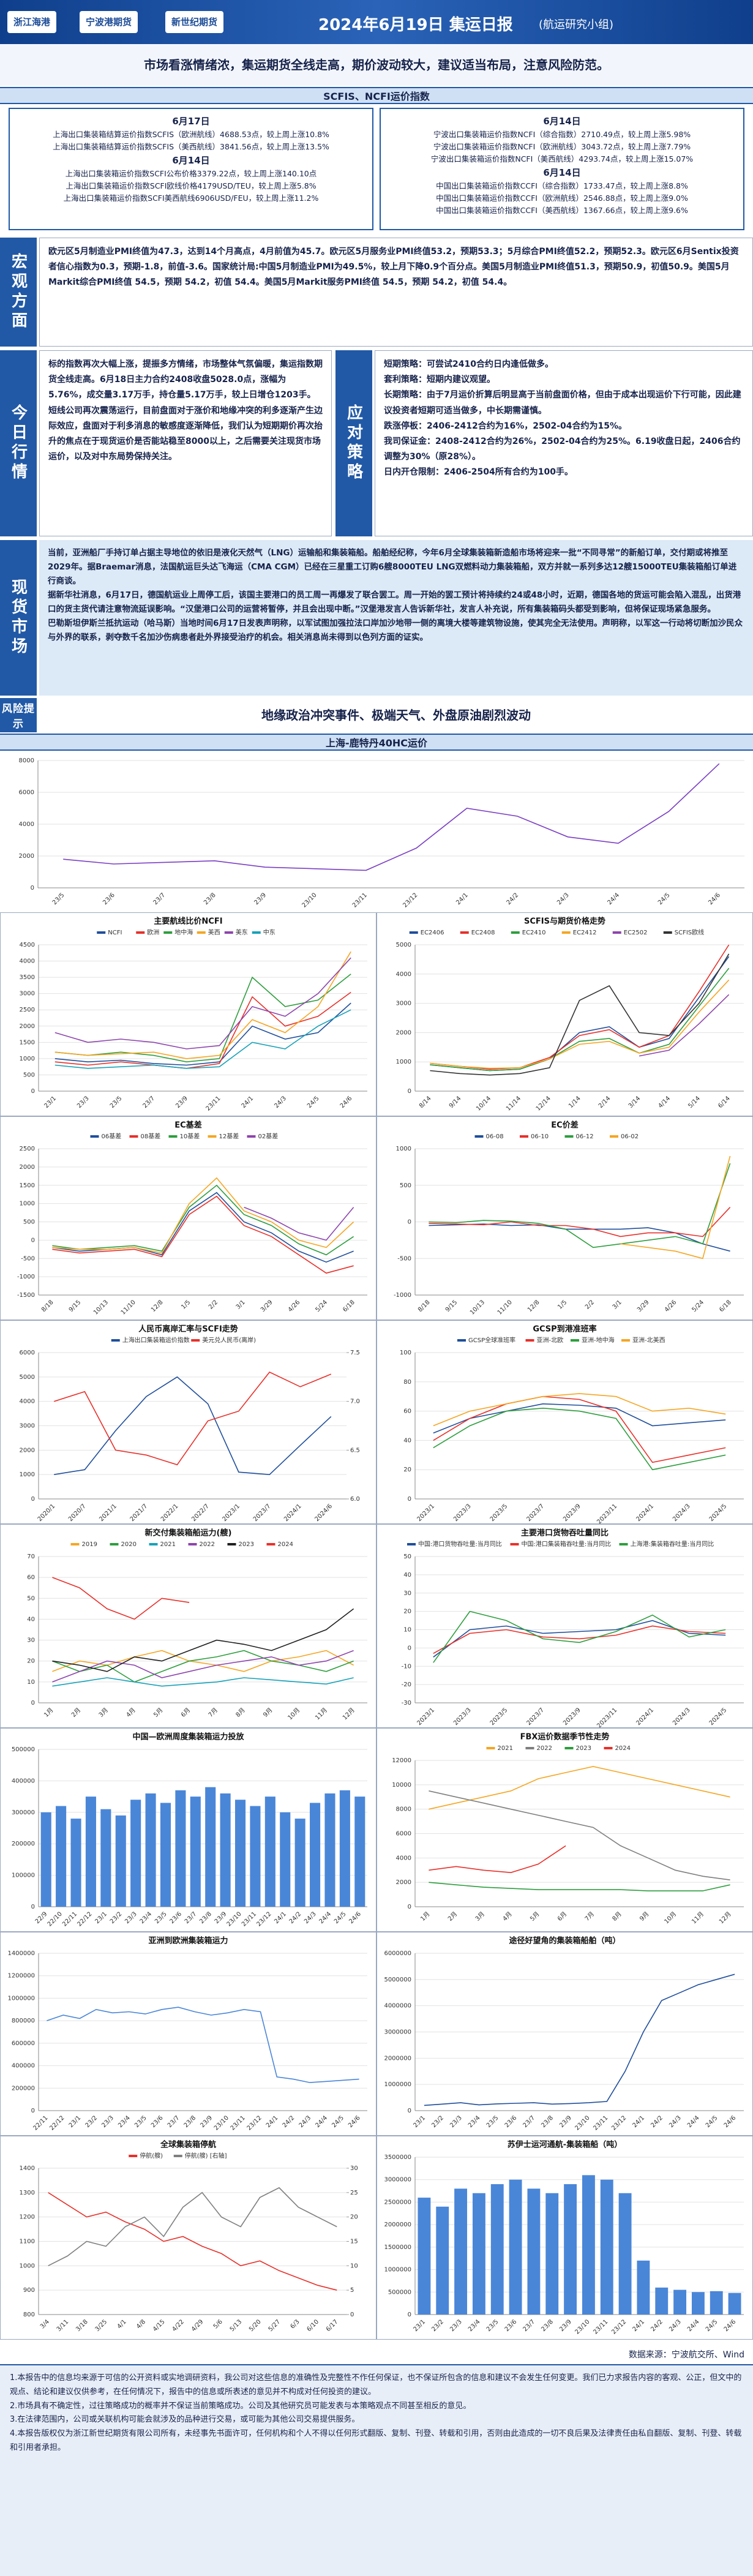  Describe the element at coordinates (376, 65) in the screenshot. I see `summary: 市场看涨情绪浓，集运期货全线走高，期价波动较大，建议适当布局，注意风险防范。` at that location.